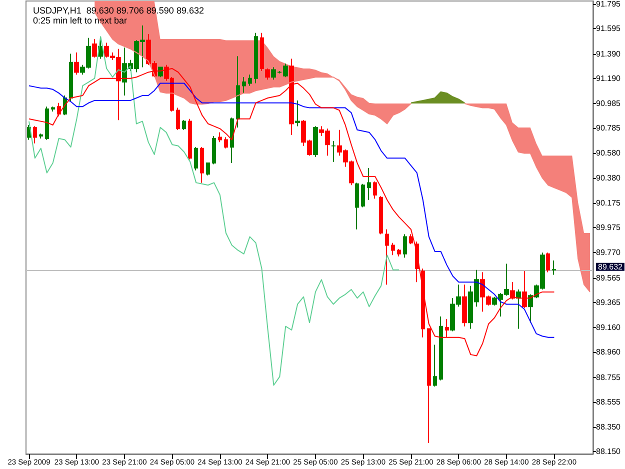  I want to click on text: 0:25 min left to next bar, so click(80, 21).